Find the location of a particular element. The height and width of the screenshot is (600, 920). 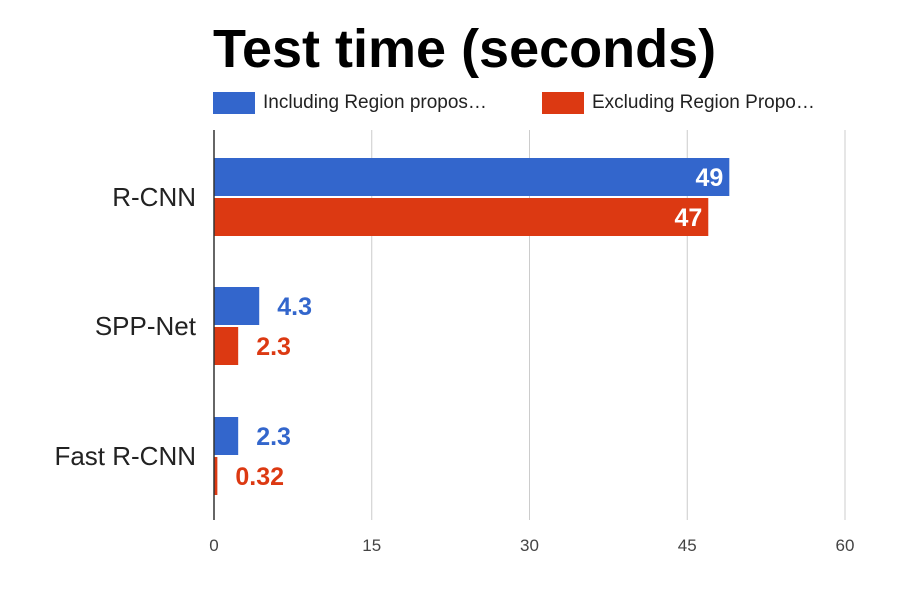

data-label: 0.32 is located at coordinates (259, 477).